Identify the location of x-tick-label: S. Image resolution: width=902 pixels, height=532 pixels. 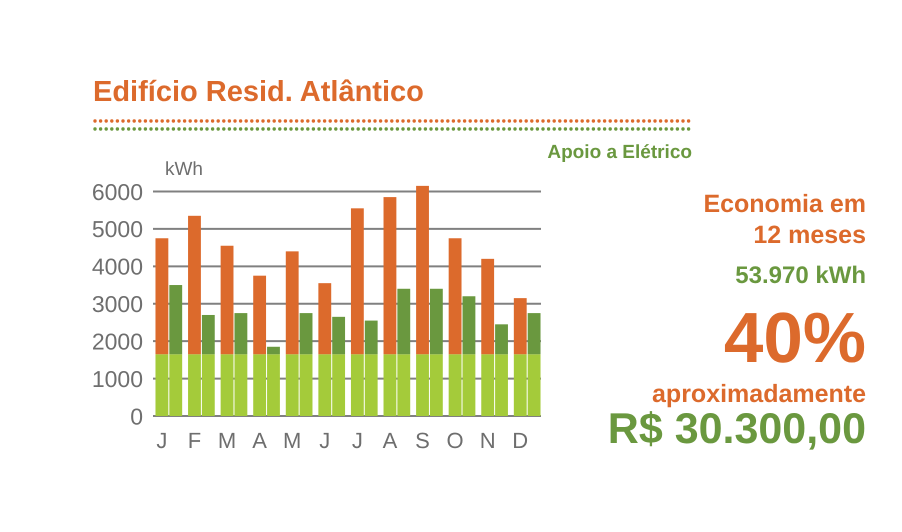
(422, 440).